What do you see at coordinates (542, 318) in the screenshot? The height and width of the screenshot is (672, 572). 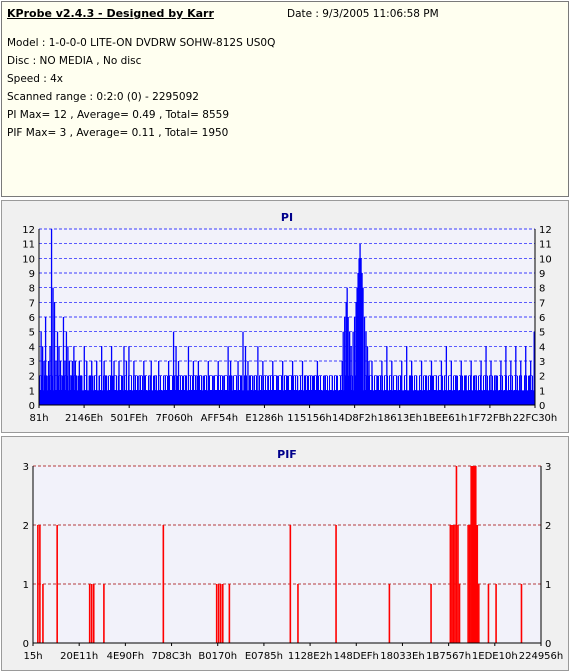 I see `pi-ytick-right: 6` at bounding box center [542, 318].